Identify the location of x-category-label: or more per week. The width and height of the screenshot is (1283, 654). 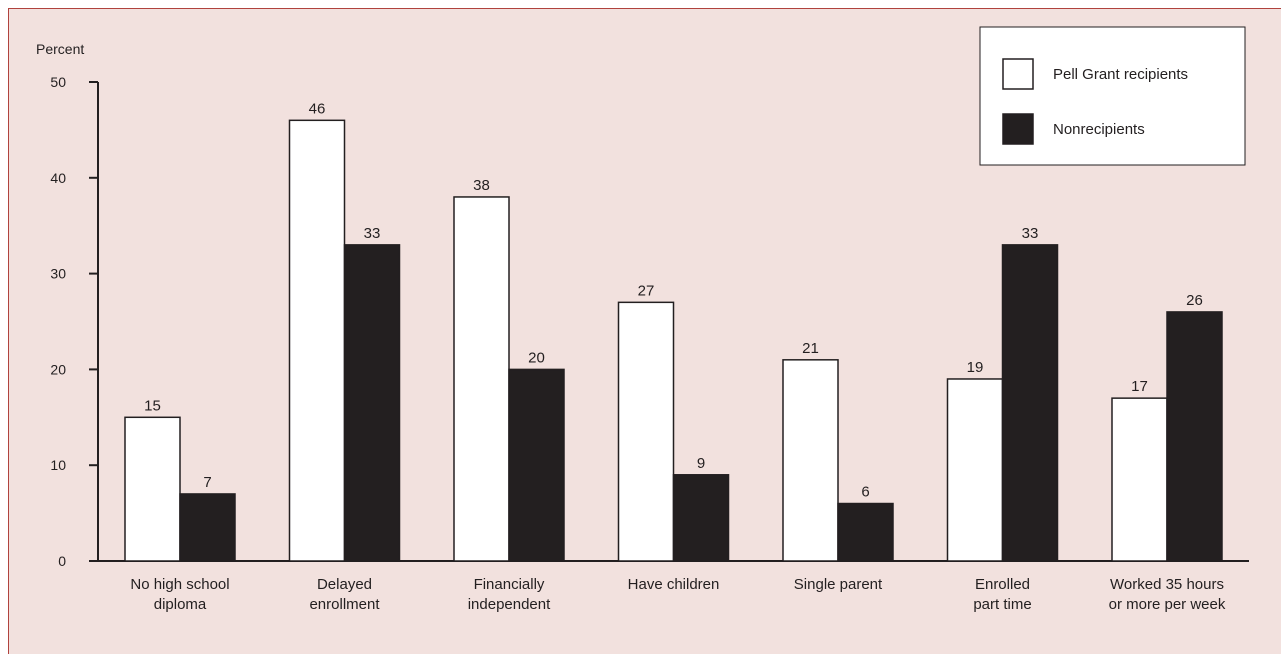
(1167, 604).